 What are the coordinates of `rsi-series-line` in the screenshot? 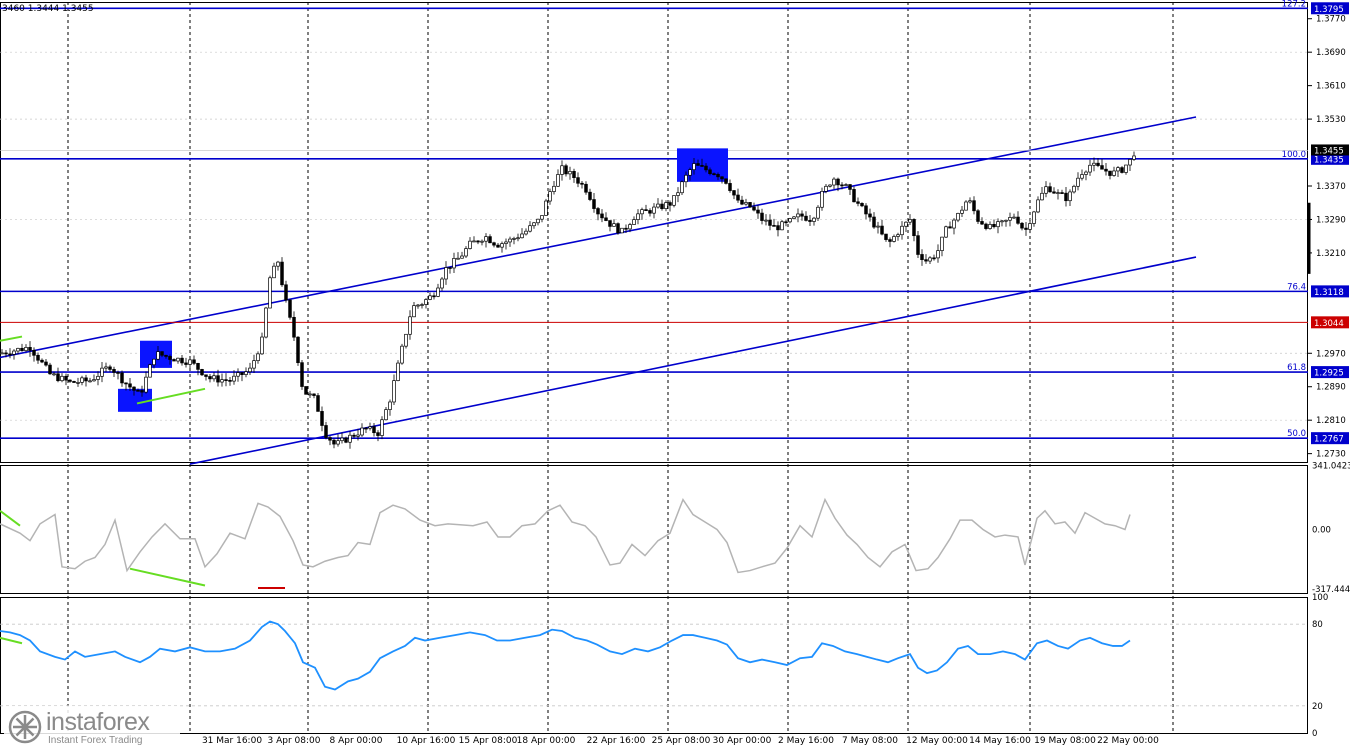 It's located at (565, 655).